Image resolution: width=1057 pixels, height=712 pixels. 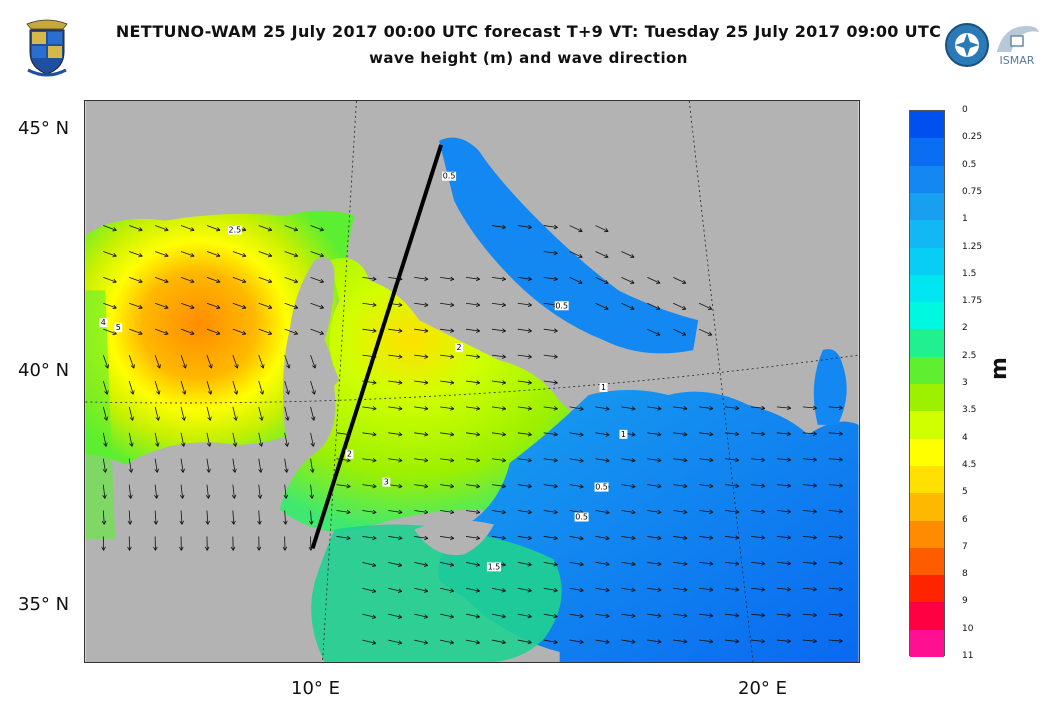 I want to click on colorbar-label: 4, so click(x=965, y=437).